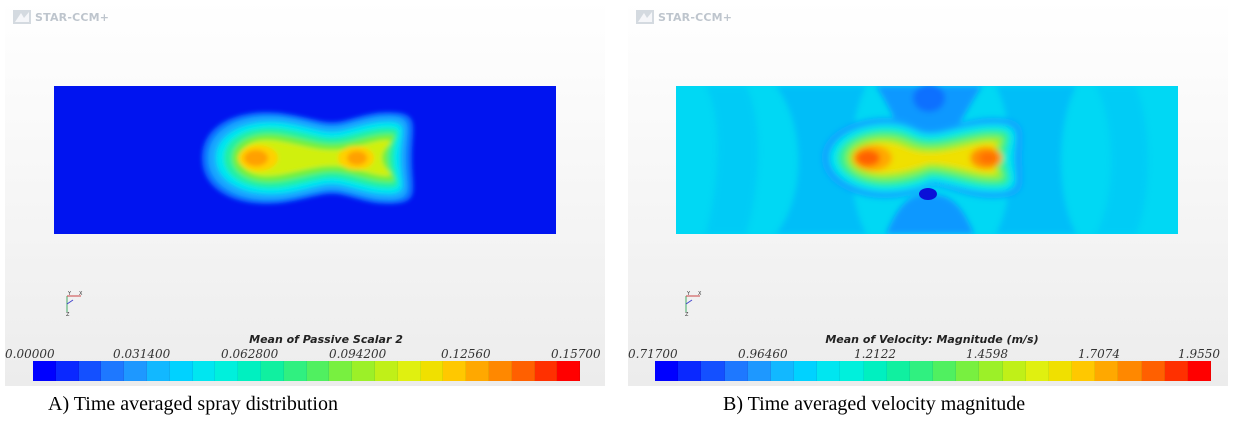 Image resolution: width=1233 pixels, height=421 pixels. I want to click on tick-label: 0.062800, so click(250, 354).